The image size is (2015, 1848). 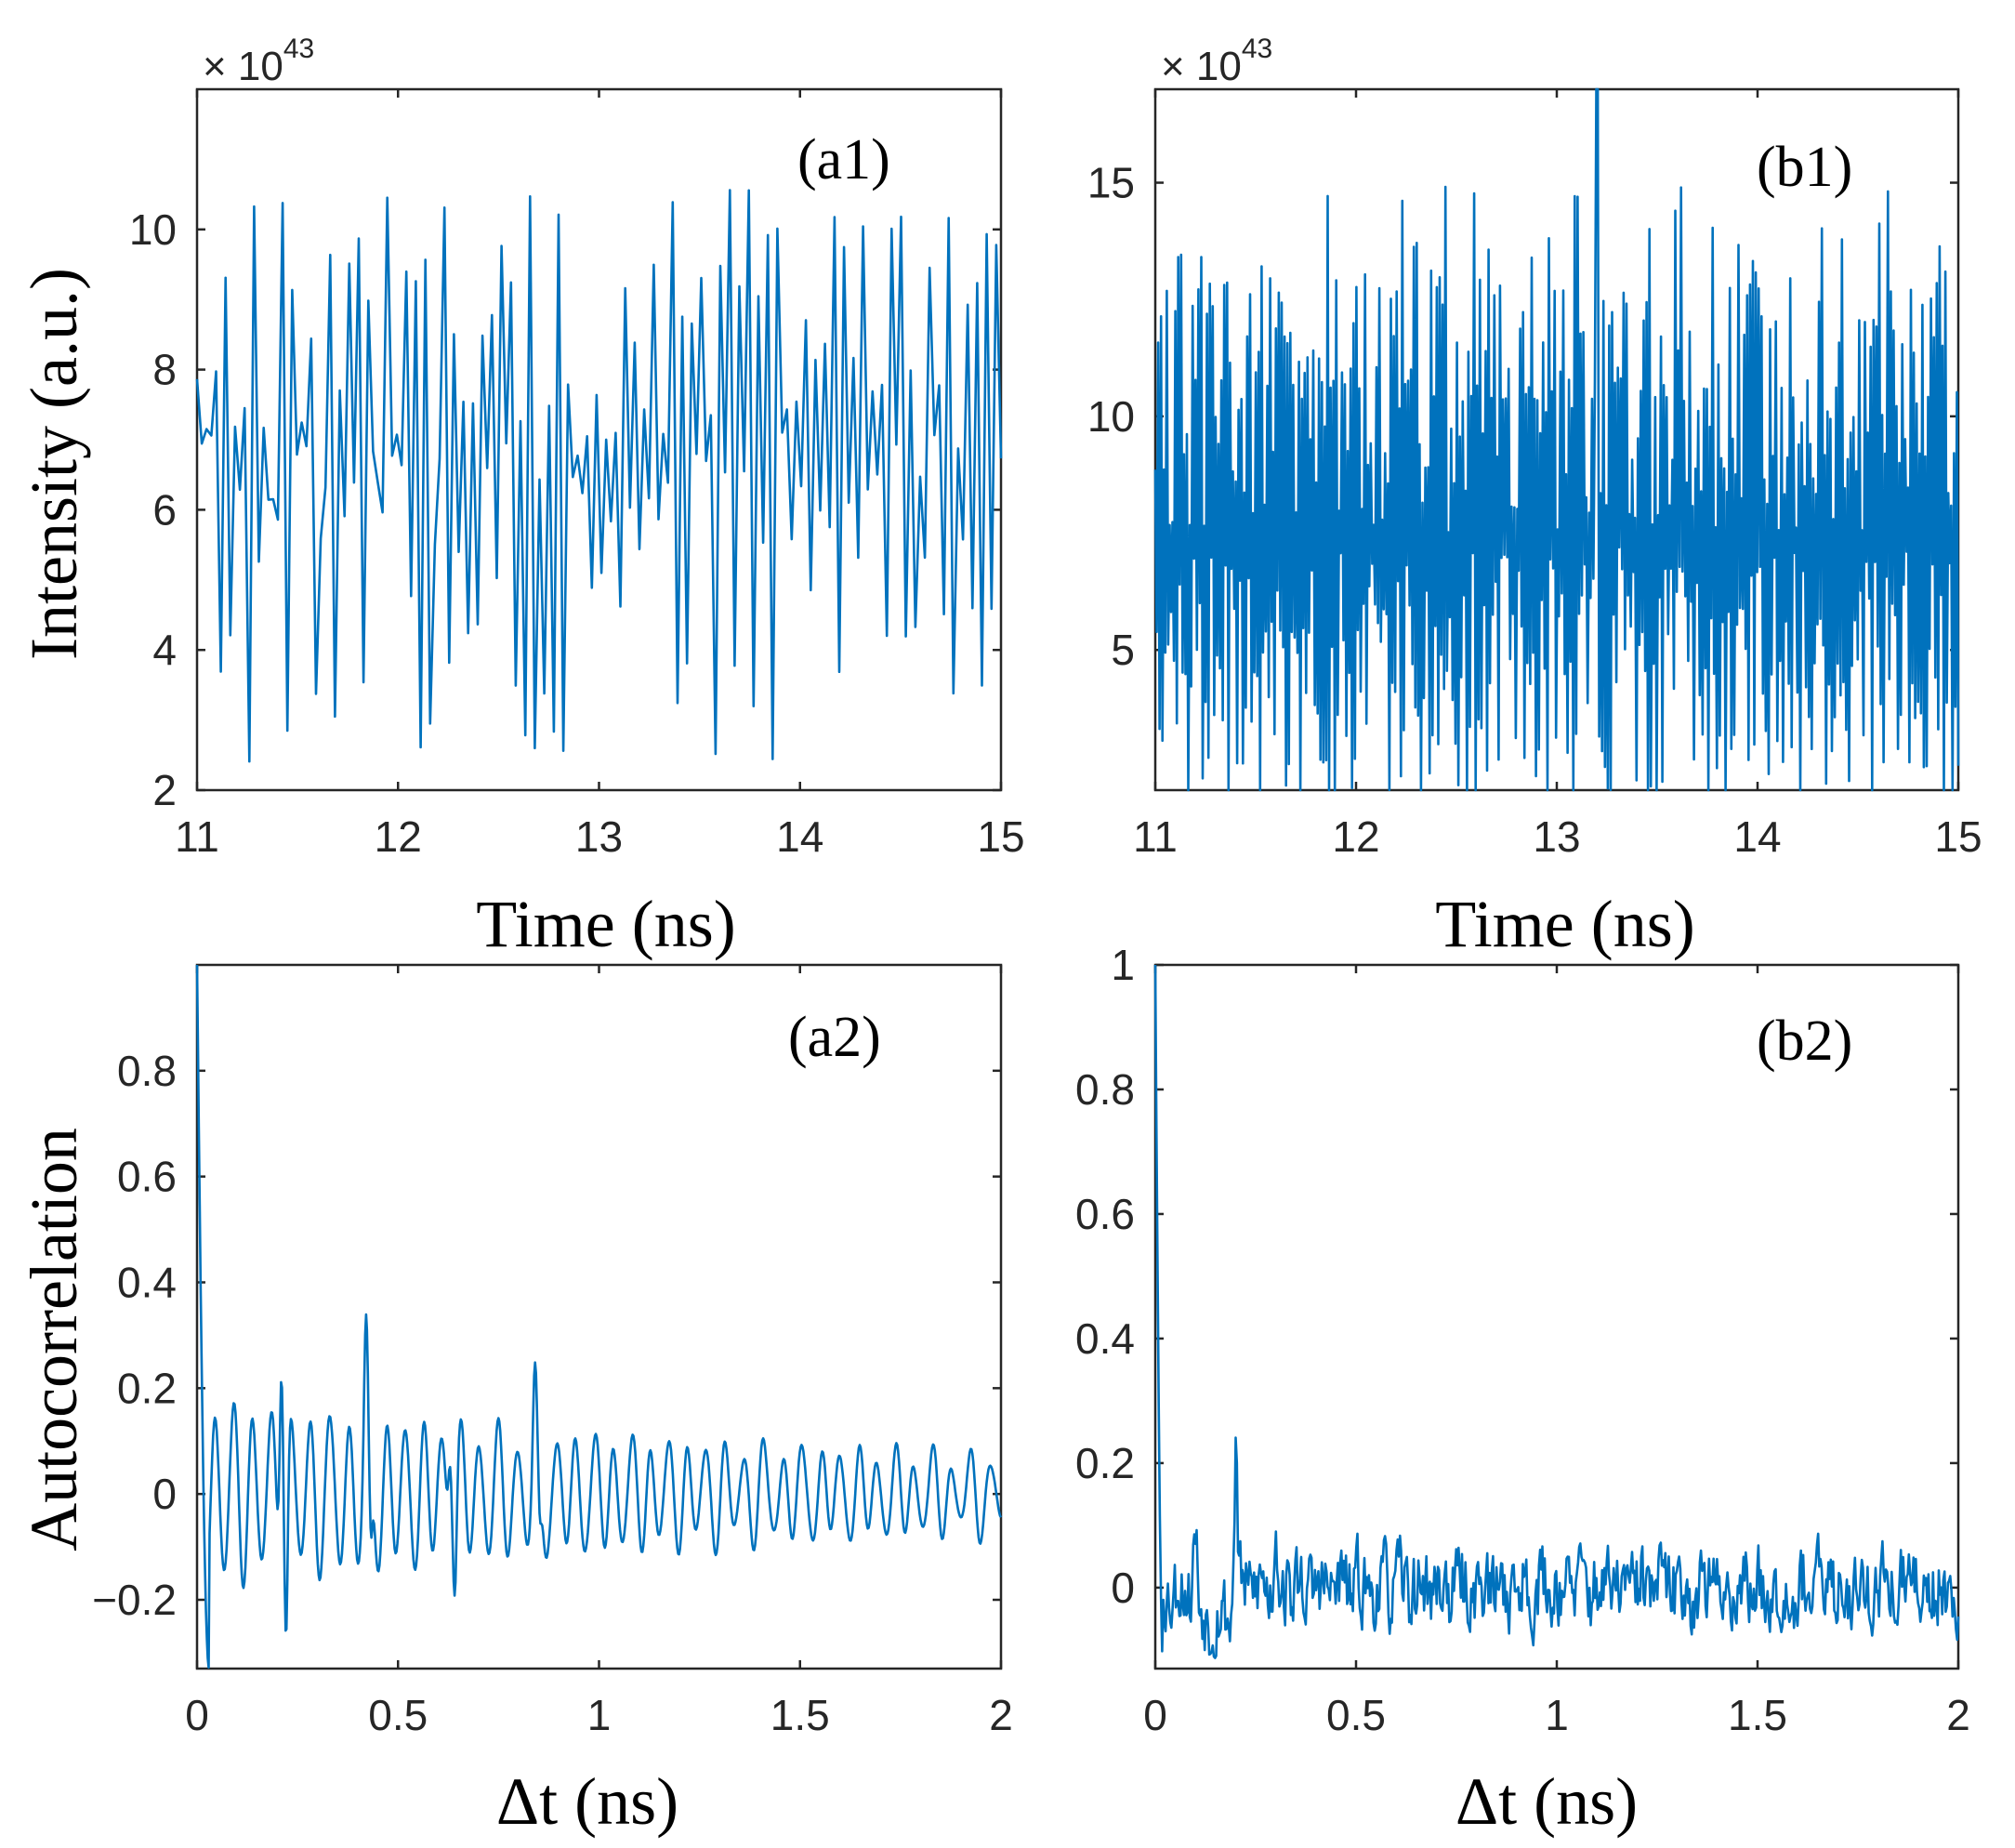 I want to click on y-tick-label-a1: 8, so click(x=164, y=370).